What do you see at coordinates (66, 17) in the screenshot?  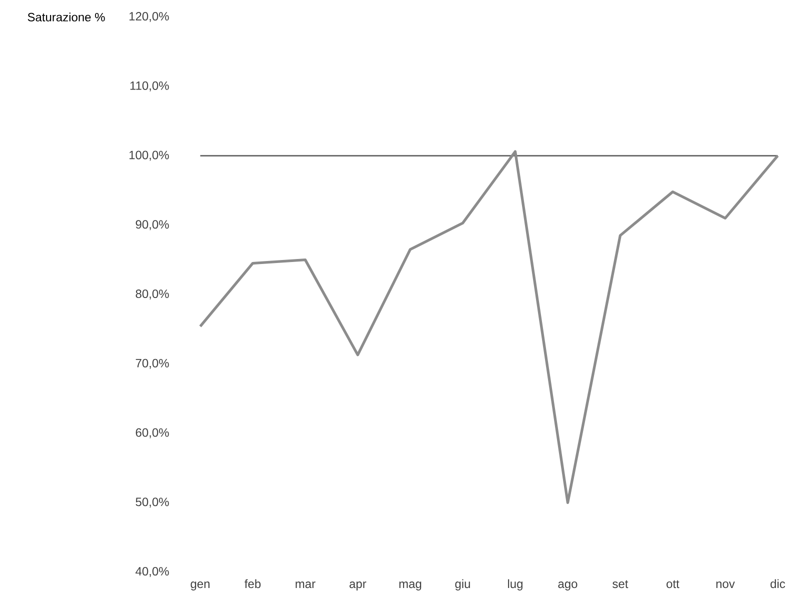 I see `y-axis-title: Saturazione %` at bounding box center [66, 17].